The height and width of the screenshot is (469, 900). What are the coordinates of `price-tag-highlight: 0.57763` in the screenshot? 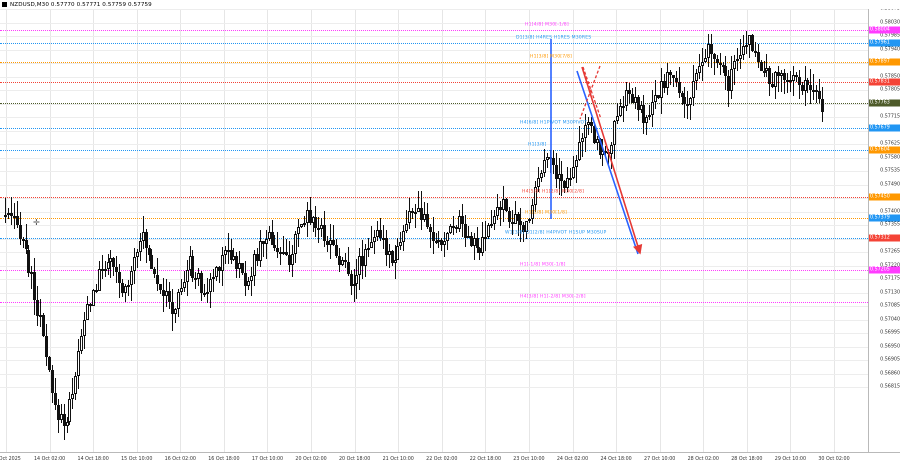 It's located at (884, 103).